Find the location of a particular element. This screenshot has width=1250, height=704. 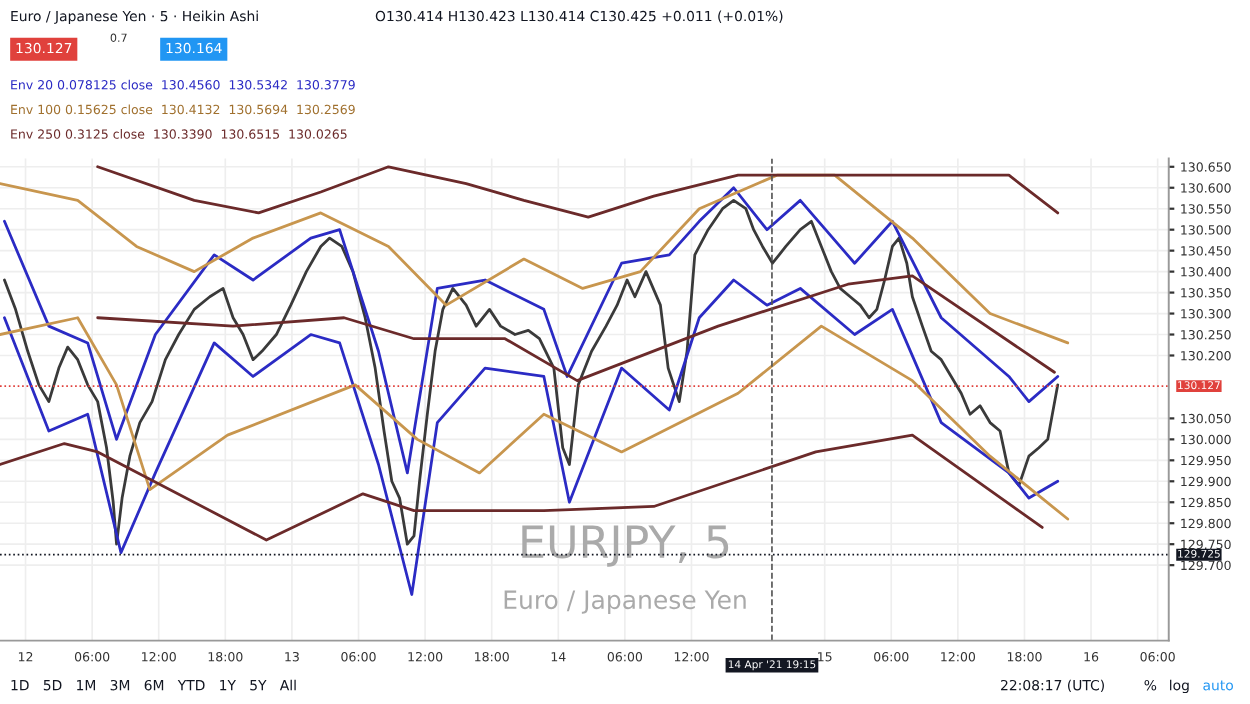

annotation: Euro / Japanese Yen is located at coordinates (625, 602).